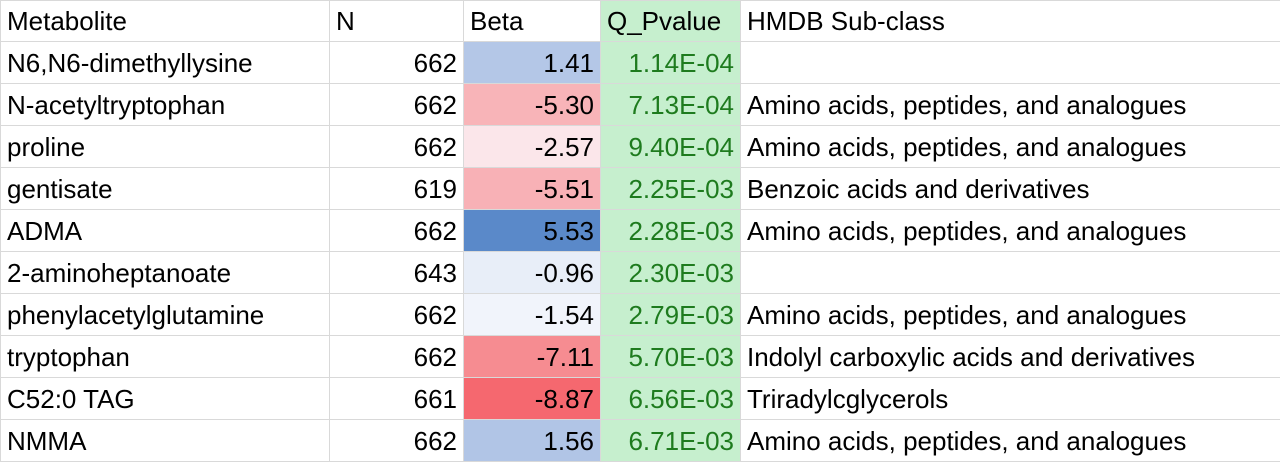 The height and width of the screenshot is (471, 1280). I want to click on cell-q-pvalue: 9.40E-04, so click(670, 146).